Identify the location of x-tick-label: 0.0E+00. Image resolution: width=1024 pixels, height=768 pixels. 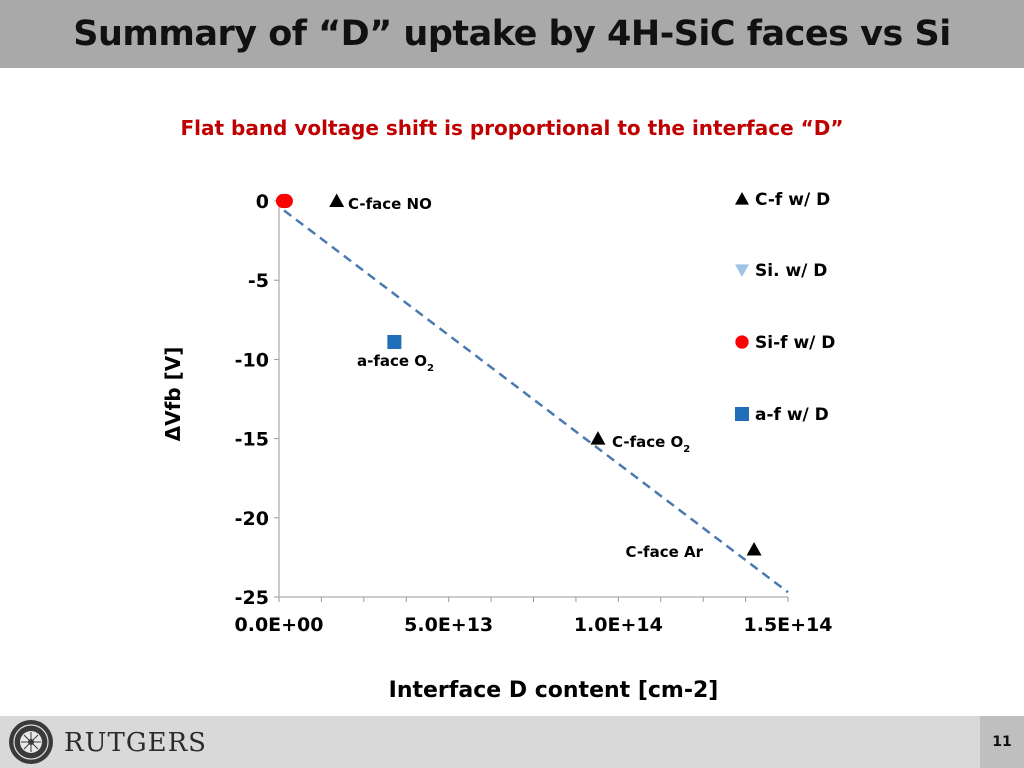
(279, 625).